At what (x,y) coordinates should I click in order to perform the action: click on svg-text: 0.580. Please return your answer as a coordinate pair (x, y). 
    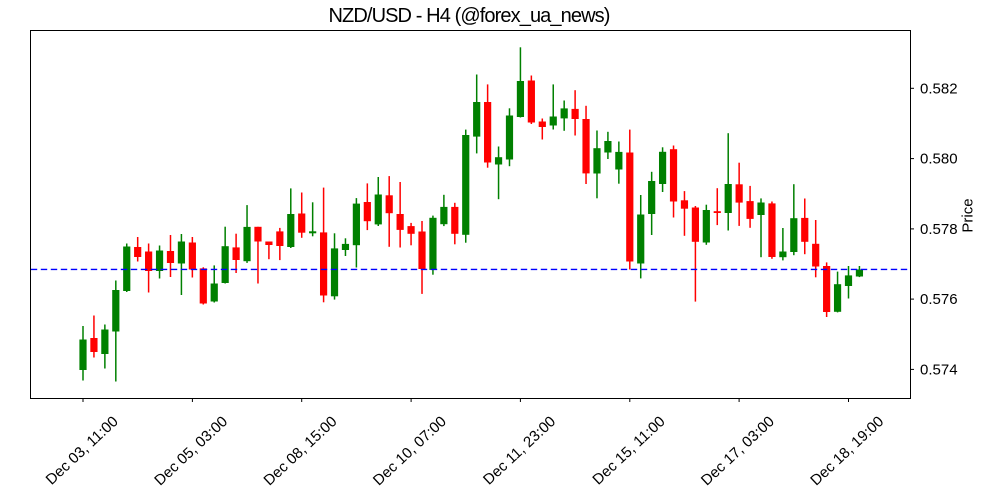
    Looking at the image, I should click on (939, 159).